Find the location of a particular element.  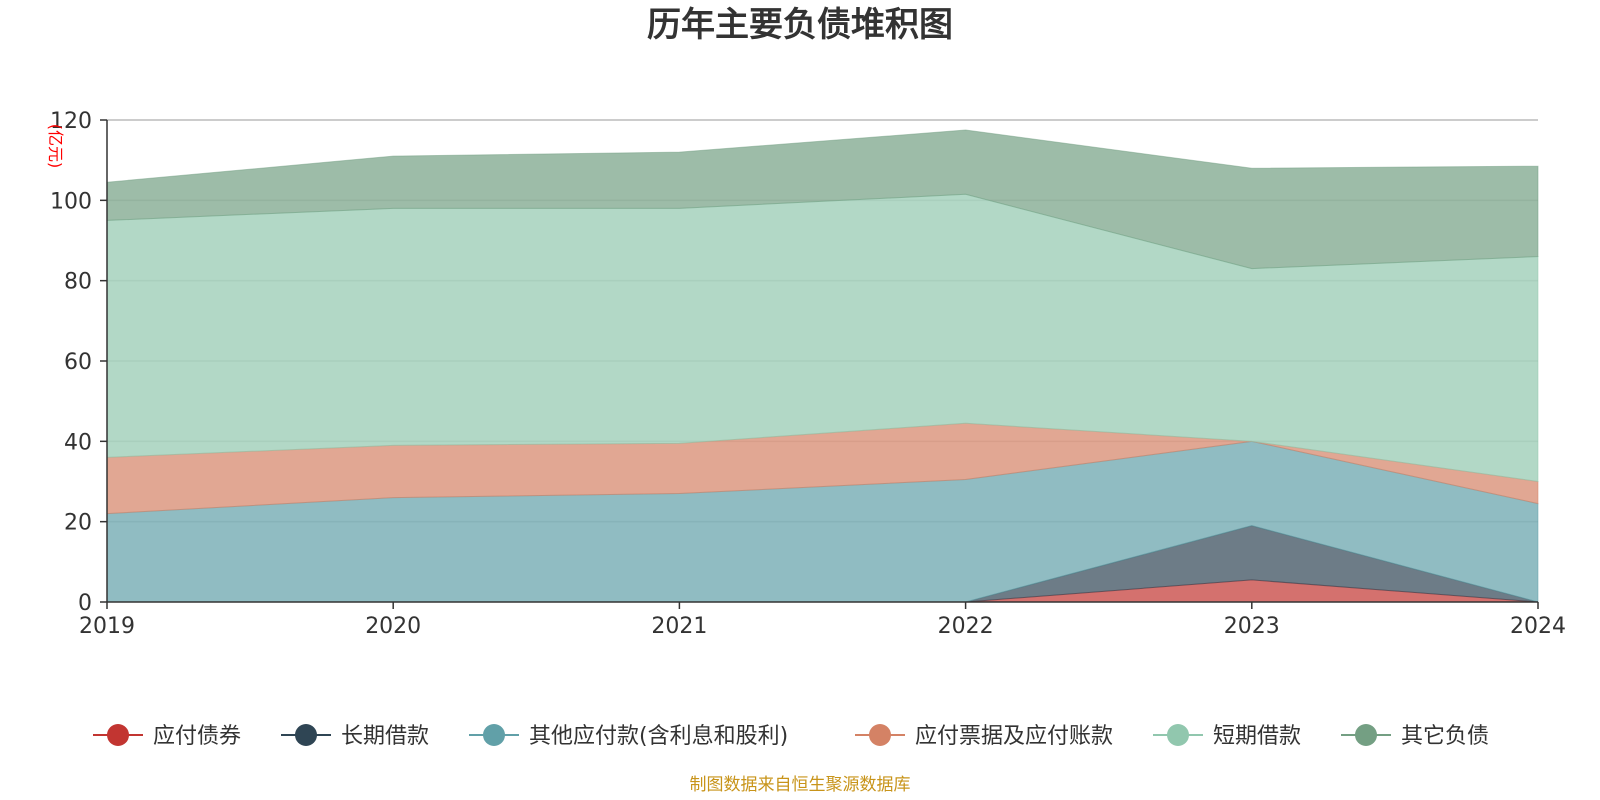

legend-label: 应付债券 is located at coordinates (197, 736).